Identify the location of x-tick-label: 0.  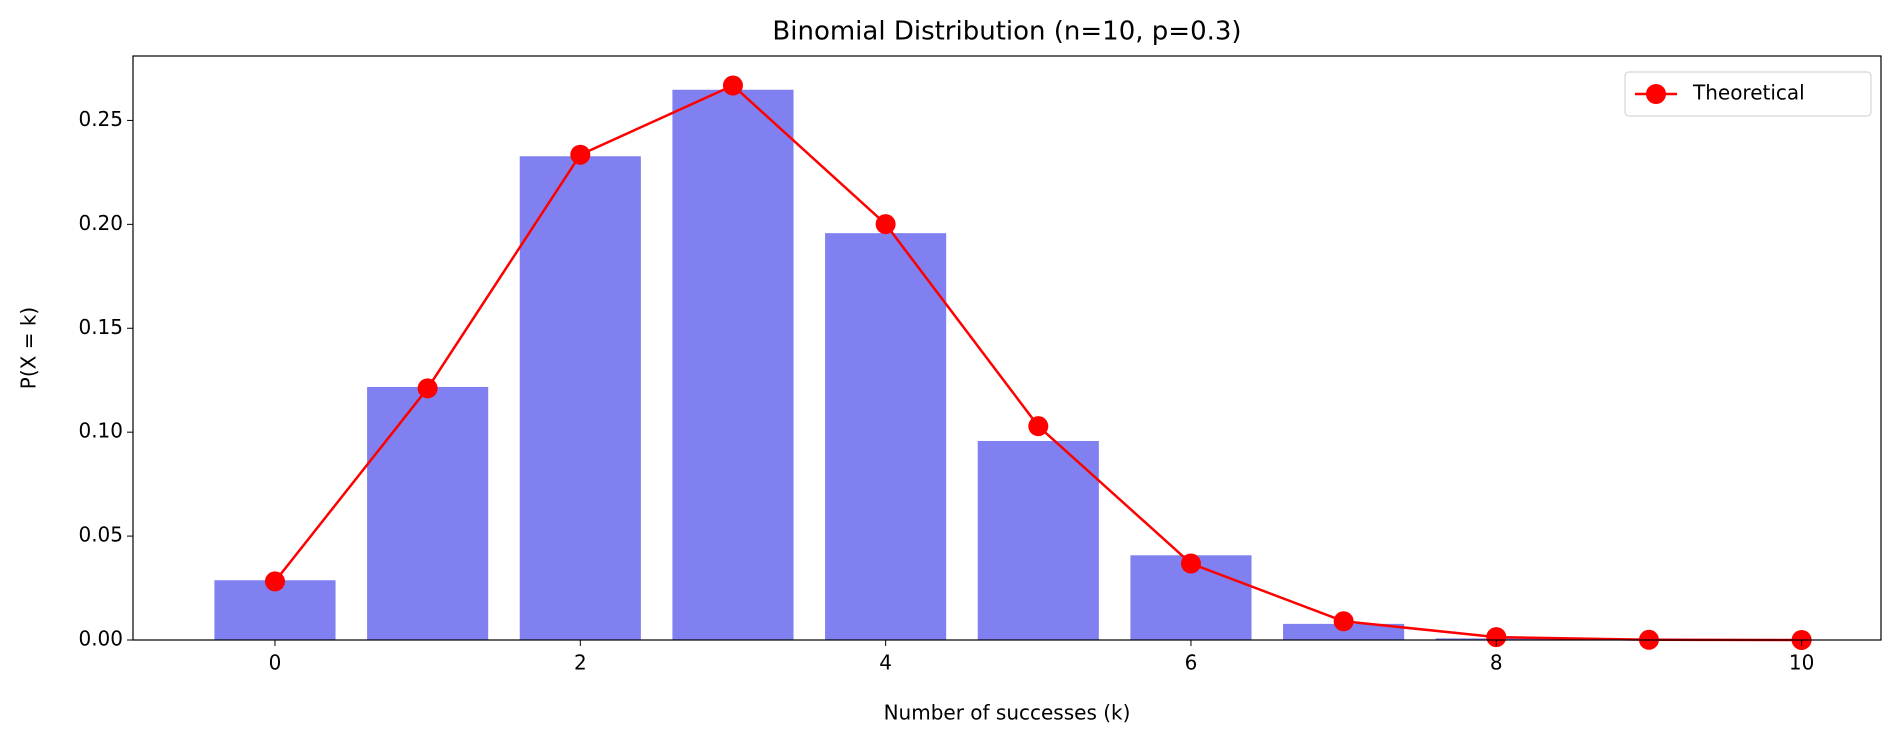
(275, 663).